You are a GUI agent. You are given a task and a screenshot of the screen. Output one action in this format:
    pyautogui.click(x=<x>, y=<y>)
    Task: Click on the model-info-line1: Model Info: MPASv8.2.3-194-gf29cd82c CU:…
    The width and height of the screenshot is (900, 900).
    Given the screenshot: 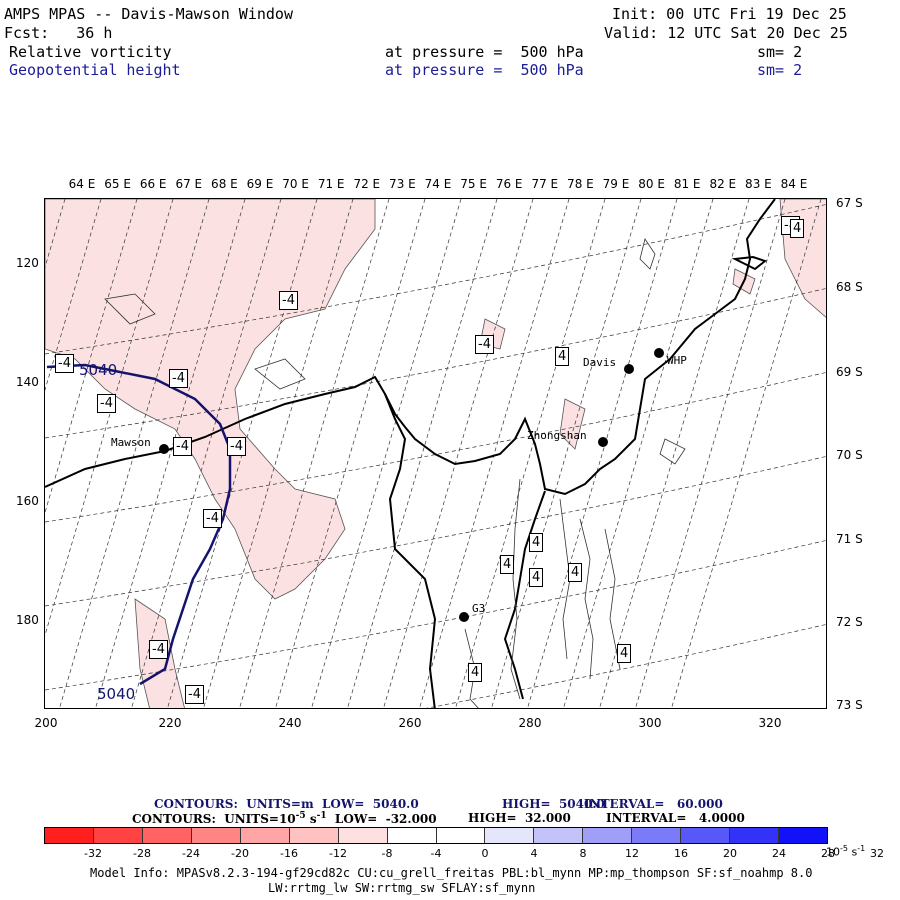 What is the action you would take?
    pyautogui.click(x=451, y=873)
    